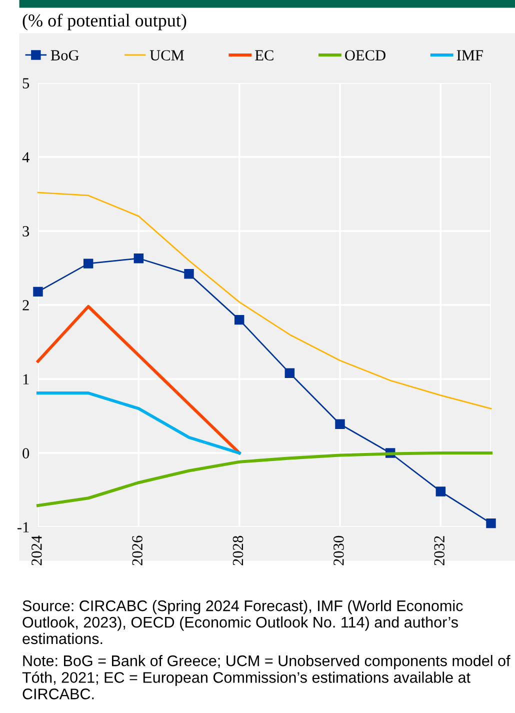 Image resolution: width=515 pixels, height=713 pixels. Describe the element at coordinates (26, 157) in the screenshot. I see `y-tick-label: 4` at that location.